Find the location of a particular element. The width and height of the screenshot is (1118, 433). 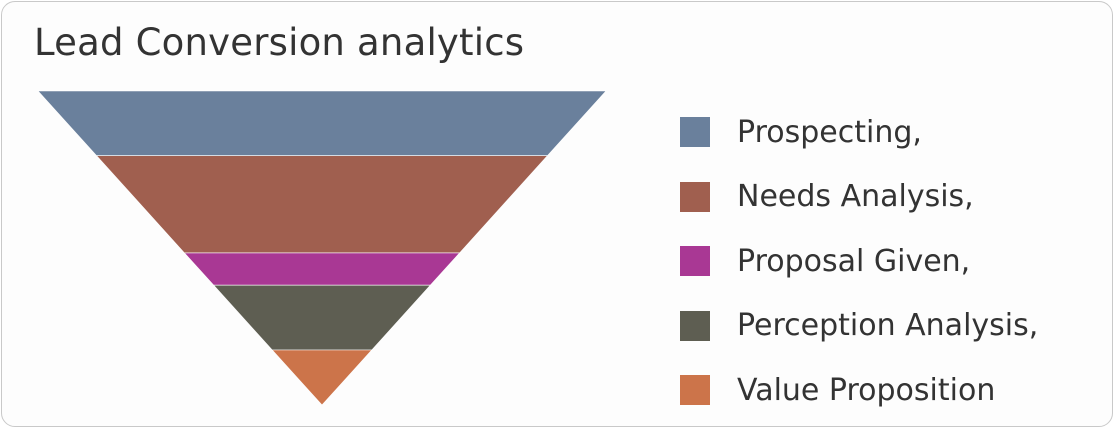

legend-item: Proposal Given, is located at coordinates (859, 261).